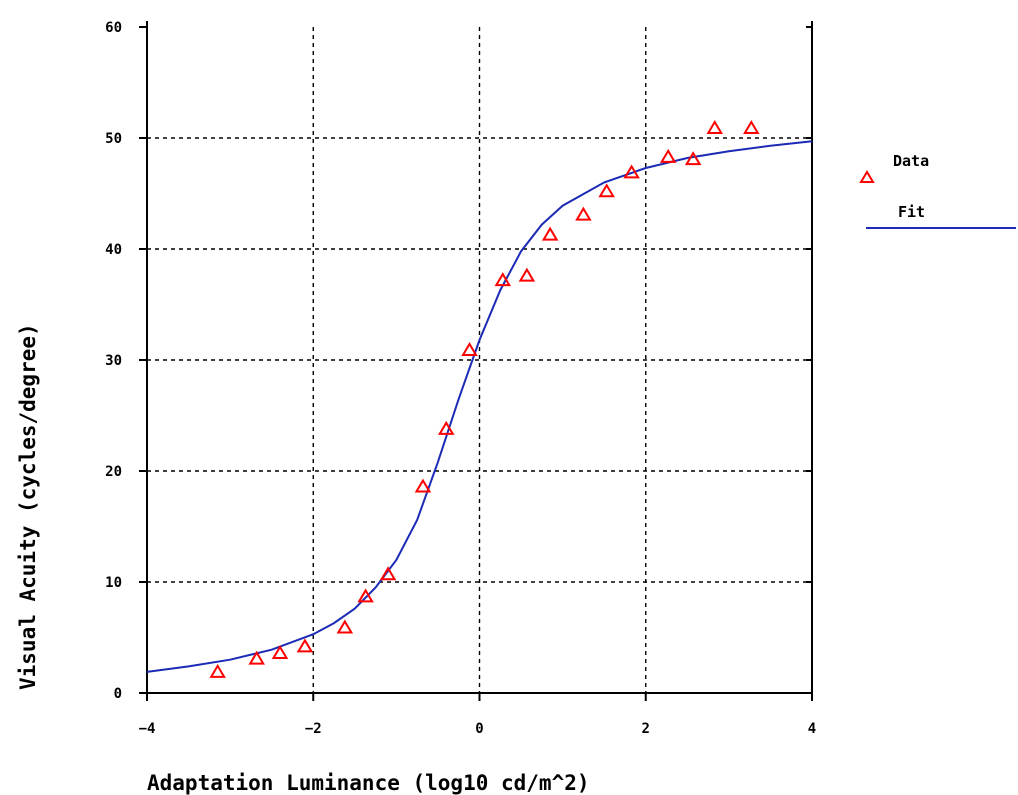 The image size is (1018, 795). Describe the element at coordinates (479, 729) in the screenshot. I see `x-tick-label: 0` at that location.